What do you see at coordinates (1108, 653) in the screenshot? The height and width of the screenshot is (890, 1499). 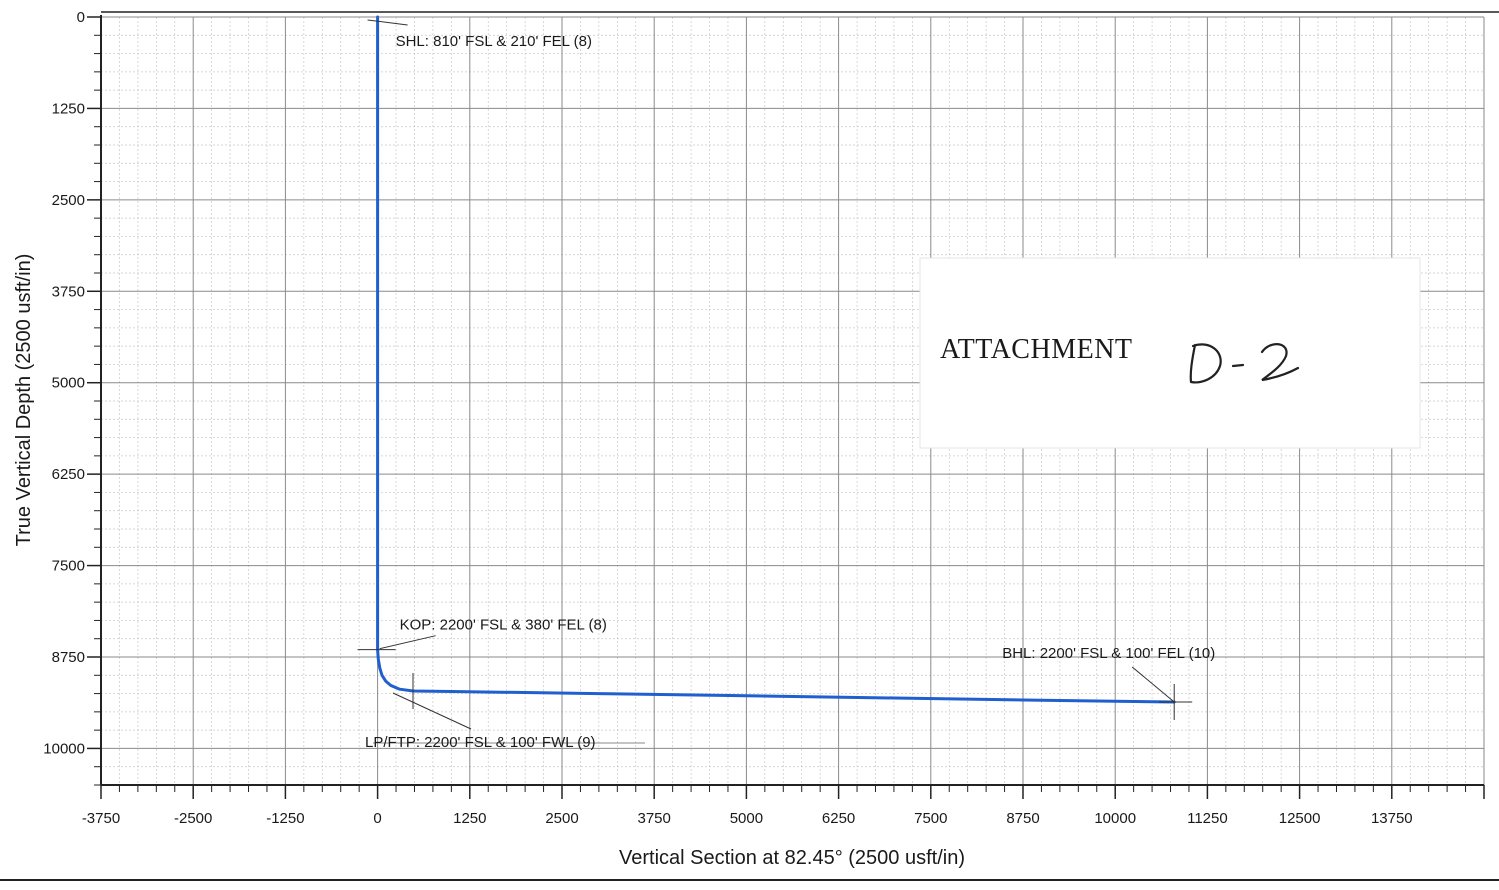 I see `bhl-label: BHL: 2200' FSL & 100' FEL (10)` at bounding box center [1108, 653].